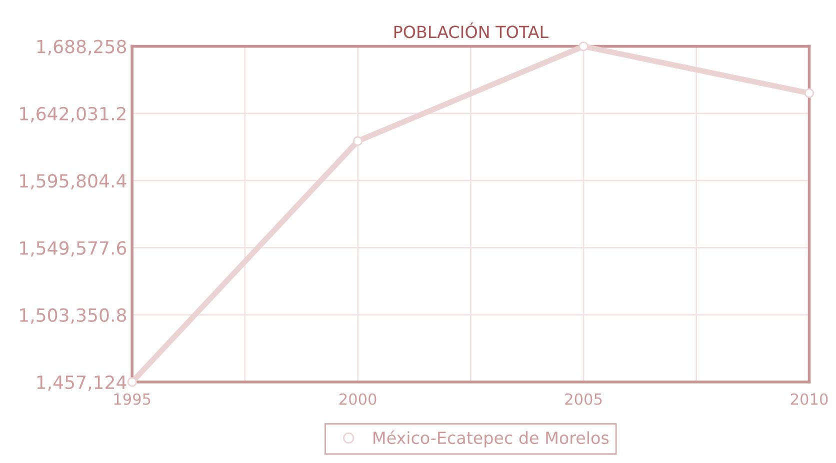 The width and height of the screenshot is (836, 463). Describe the element at coordinates (81, 48) in the screenshot. I see `y-tick-label: 1,688,258` at that location.